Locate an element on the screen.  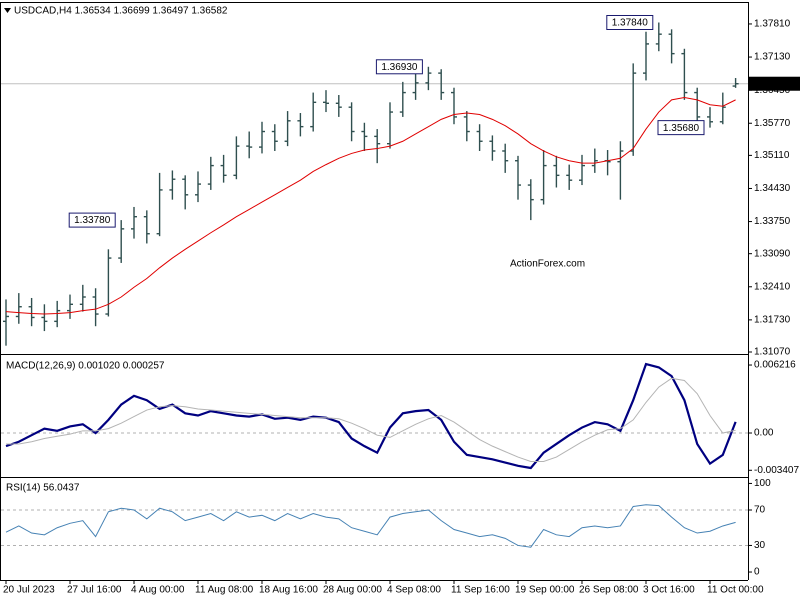
annotation-label: 1.33780 is located at coordinates (92, 220).